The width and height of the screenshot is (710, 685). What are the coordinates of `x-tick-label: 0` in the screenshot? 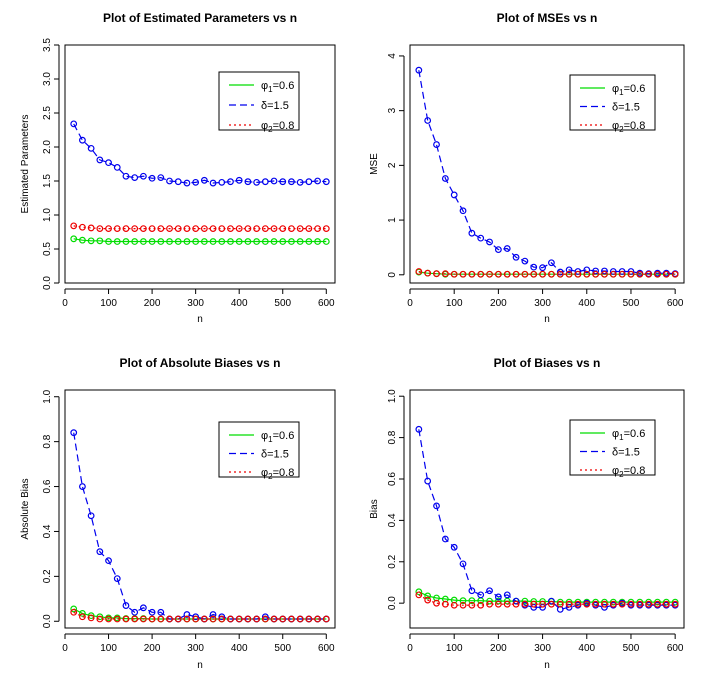 It's located at (410, 648).